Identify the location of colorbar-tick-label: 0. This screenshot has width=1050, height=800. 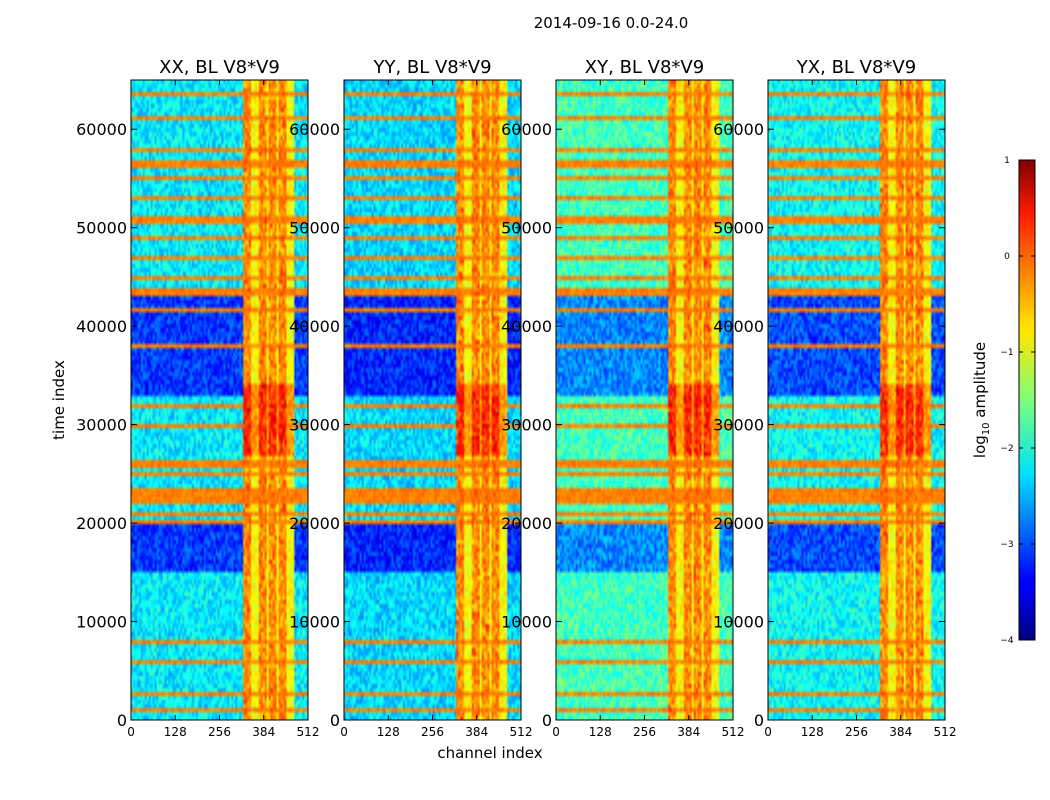
(1007, 257).